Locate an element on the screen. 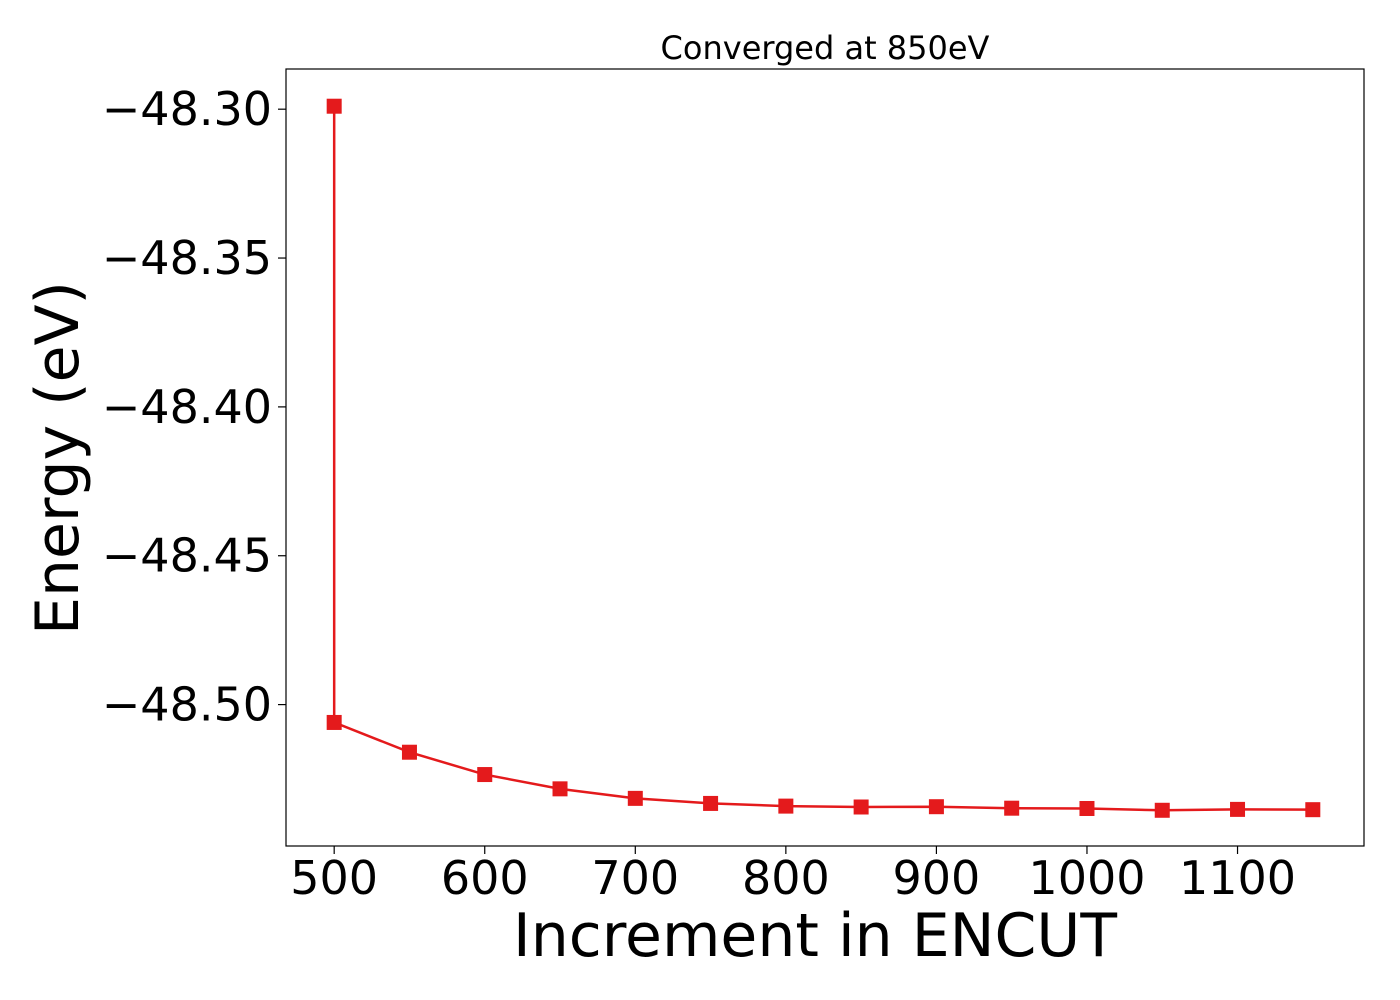 This screenshot has width=1400, height=1000. y-tick-label: −48.40 is located at coordinates (187, 407).